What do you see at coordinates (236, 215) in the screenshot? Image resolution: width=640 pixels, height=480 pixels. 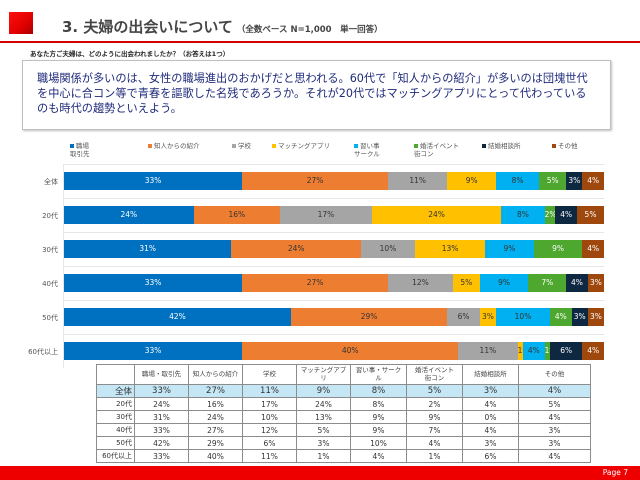 I see `bar-segment: 16%` at bounding box center [236, 215].